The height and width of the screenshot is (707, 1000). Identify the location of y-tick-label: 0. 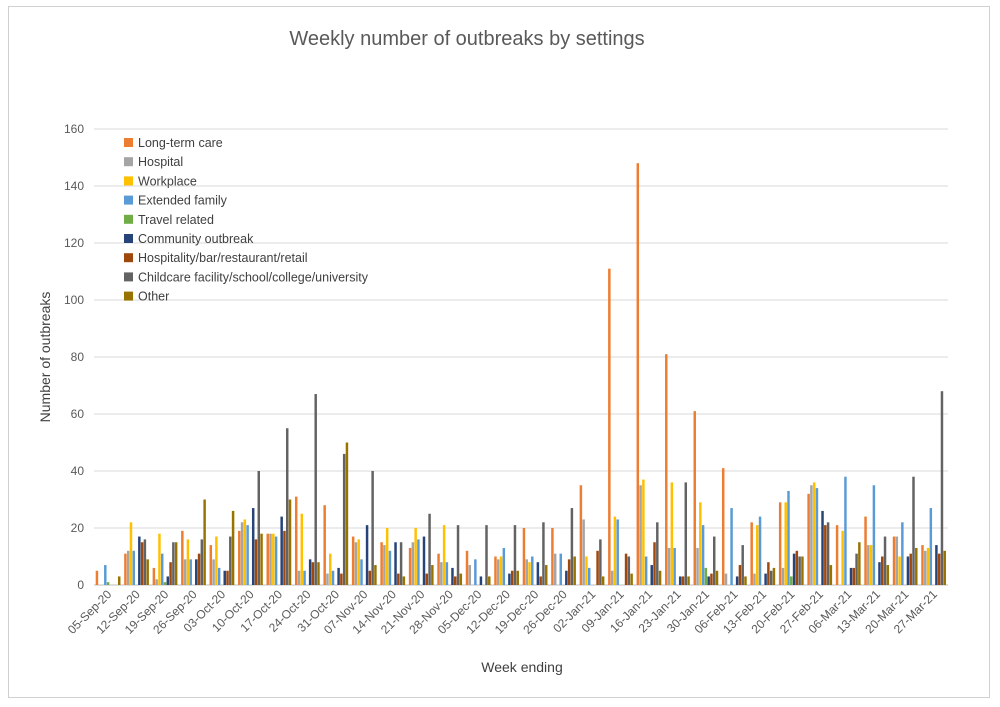
(80, 585).